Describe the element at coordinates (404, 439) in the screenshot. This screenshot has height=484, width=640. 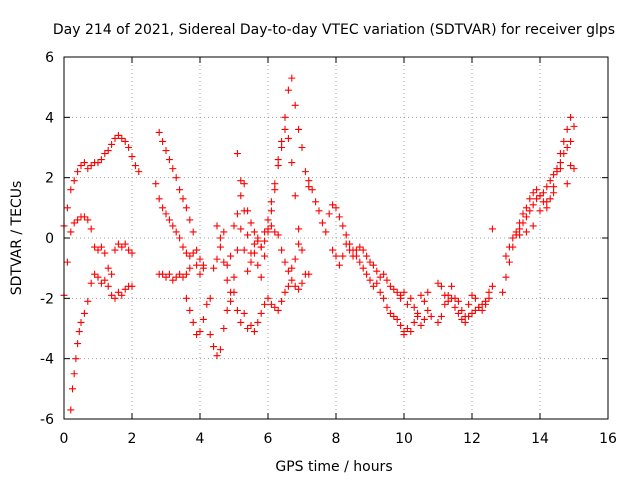
I see `x-tick-label: 10` at that location.